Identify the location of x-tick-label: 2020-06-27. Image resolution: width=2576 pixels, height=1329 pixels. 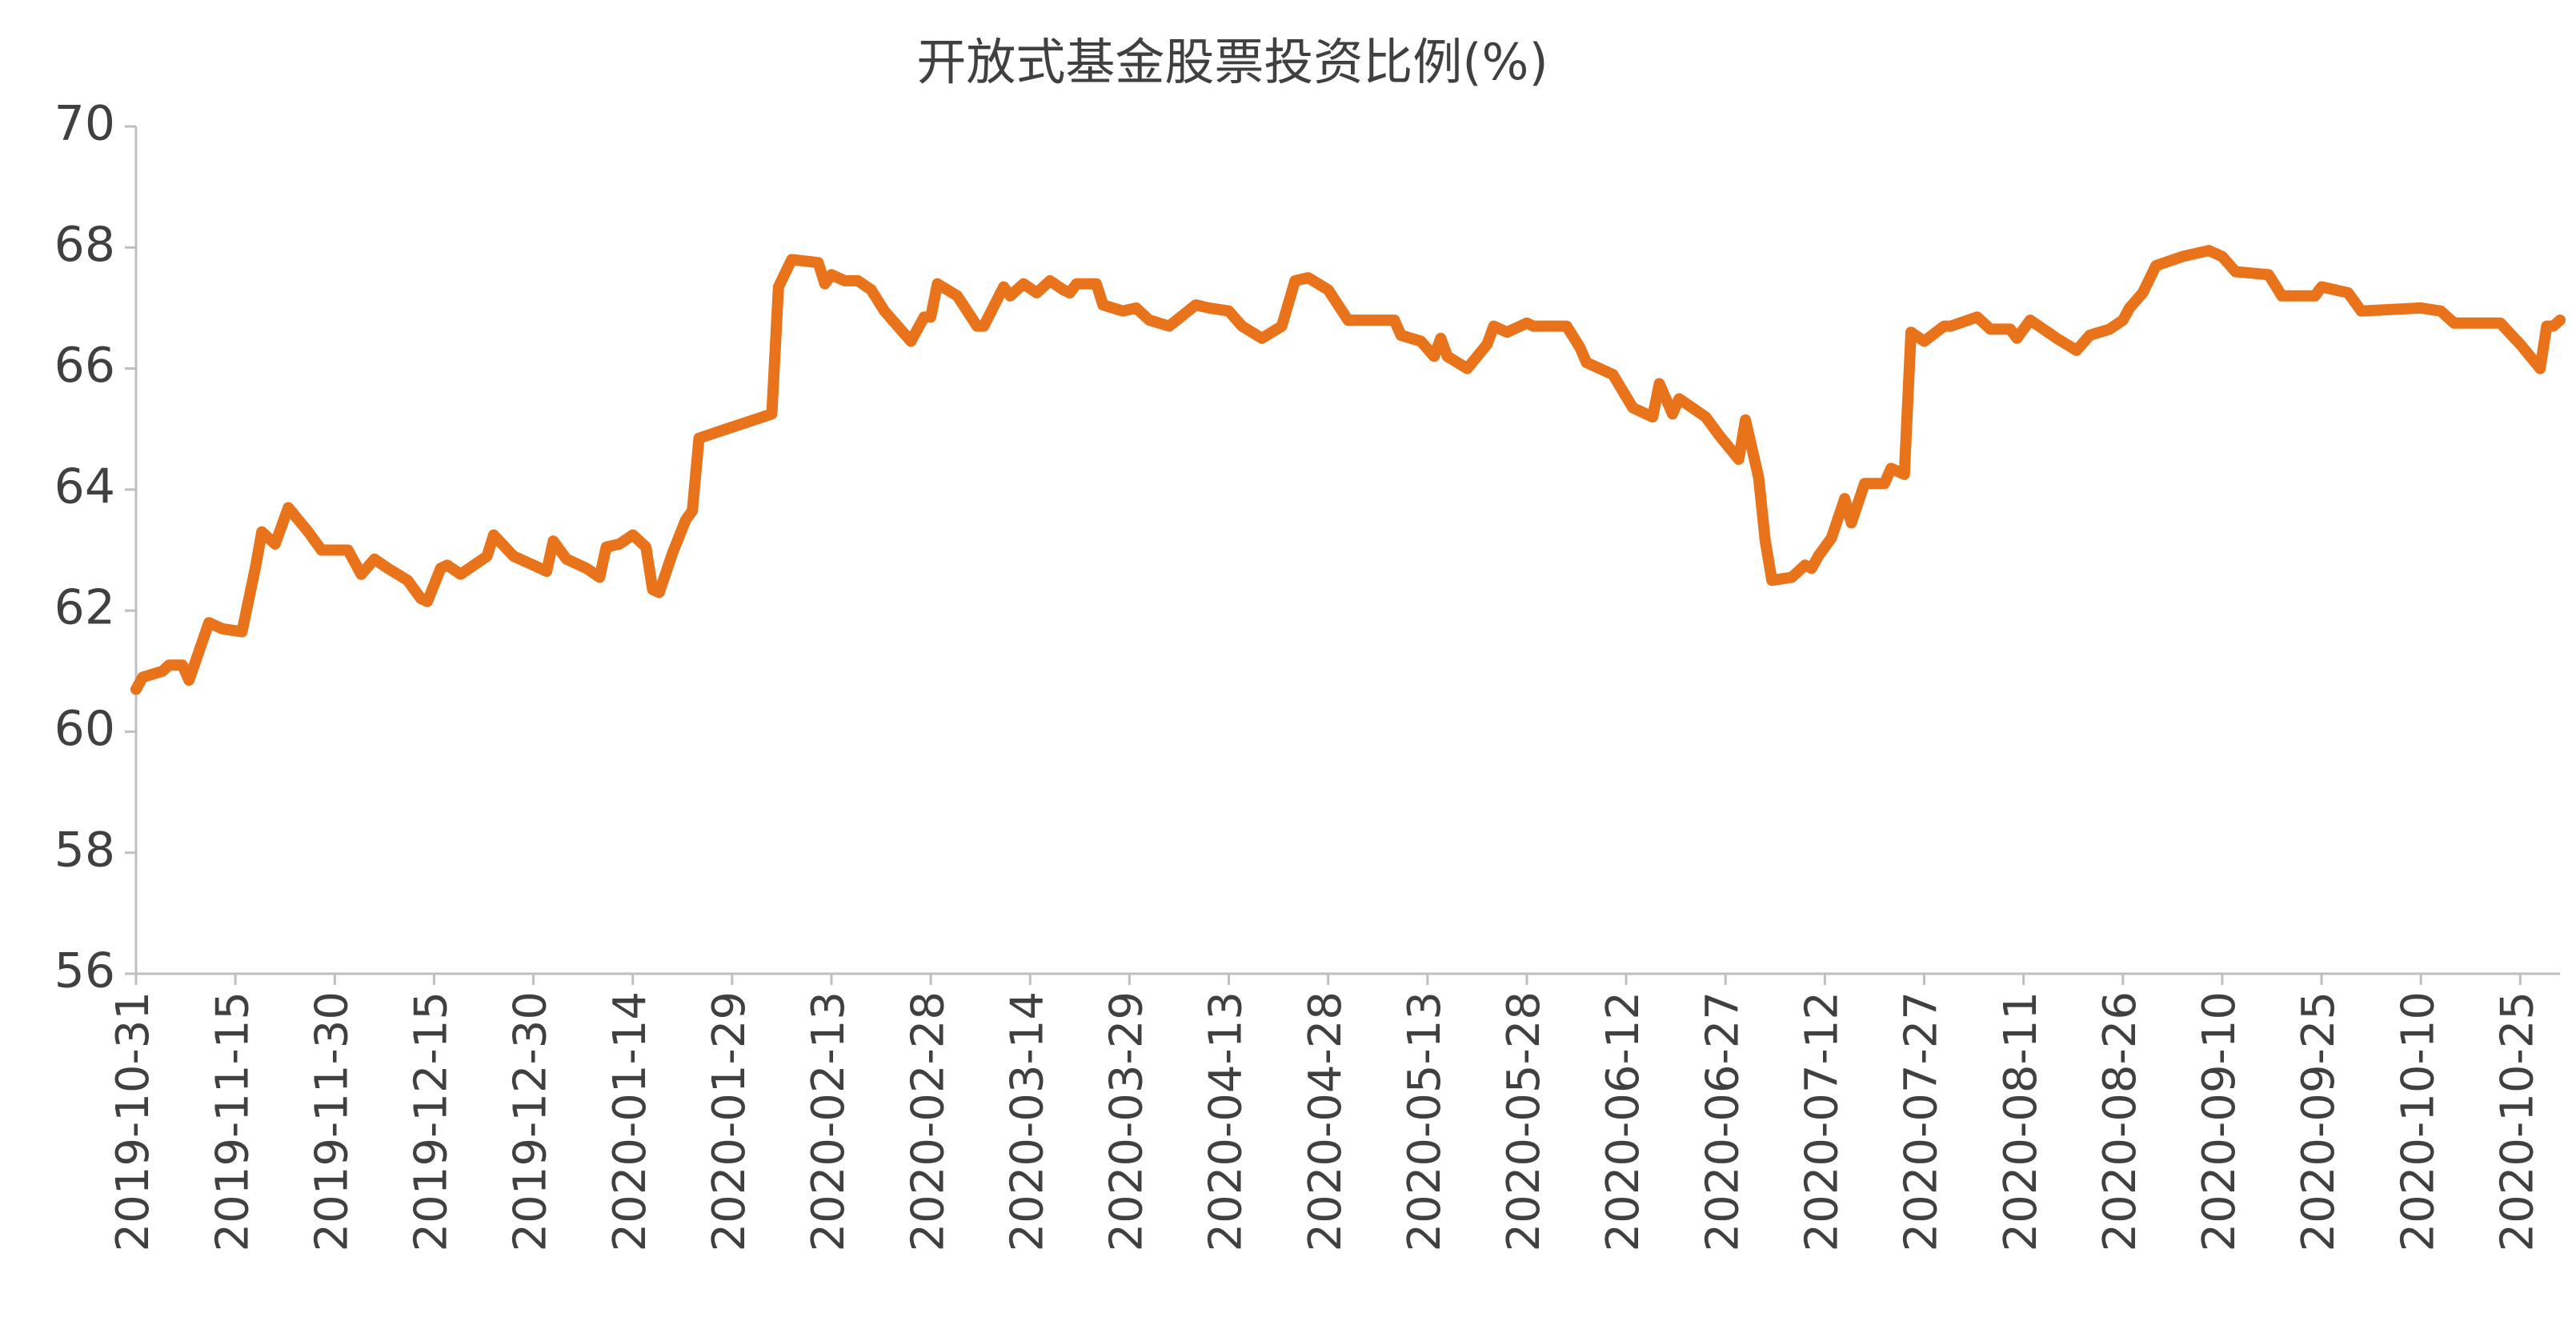
(1723, 1121).